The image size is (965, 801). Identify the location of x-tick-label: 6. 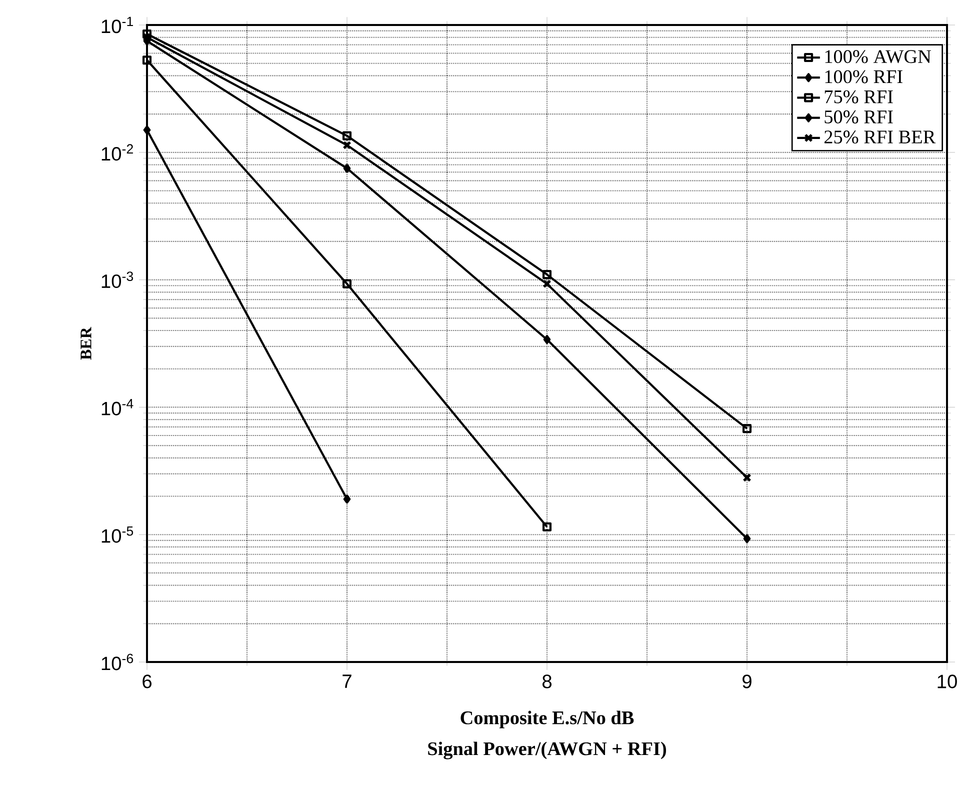
(147, 681).